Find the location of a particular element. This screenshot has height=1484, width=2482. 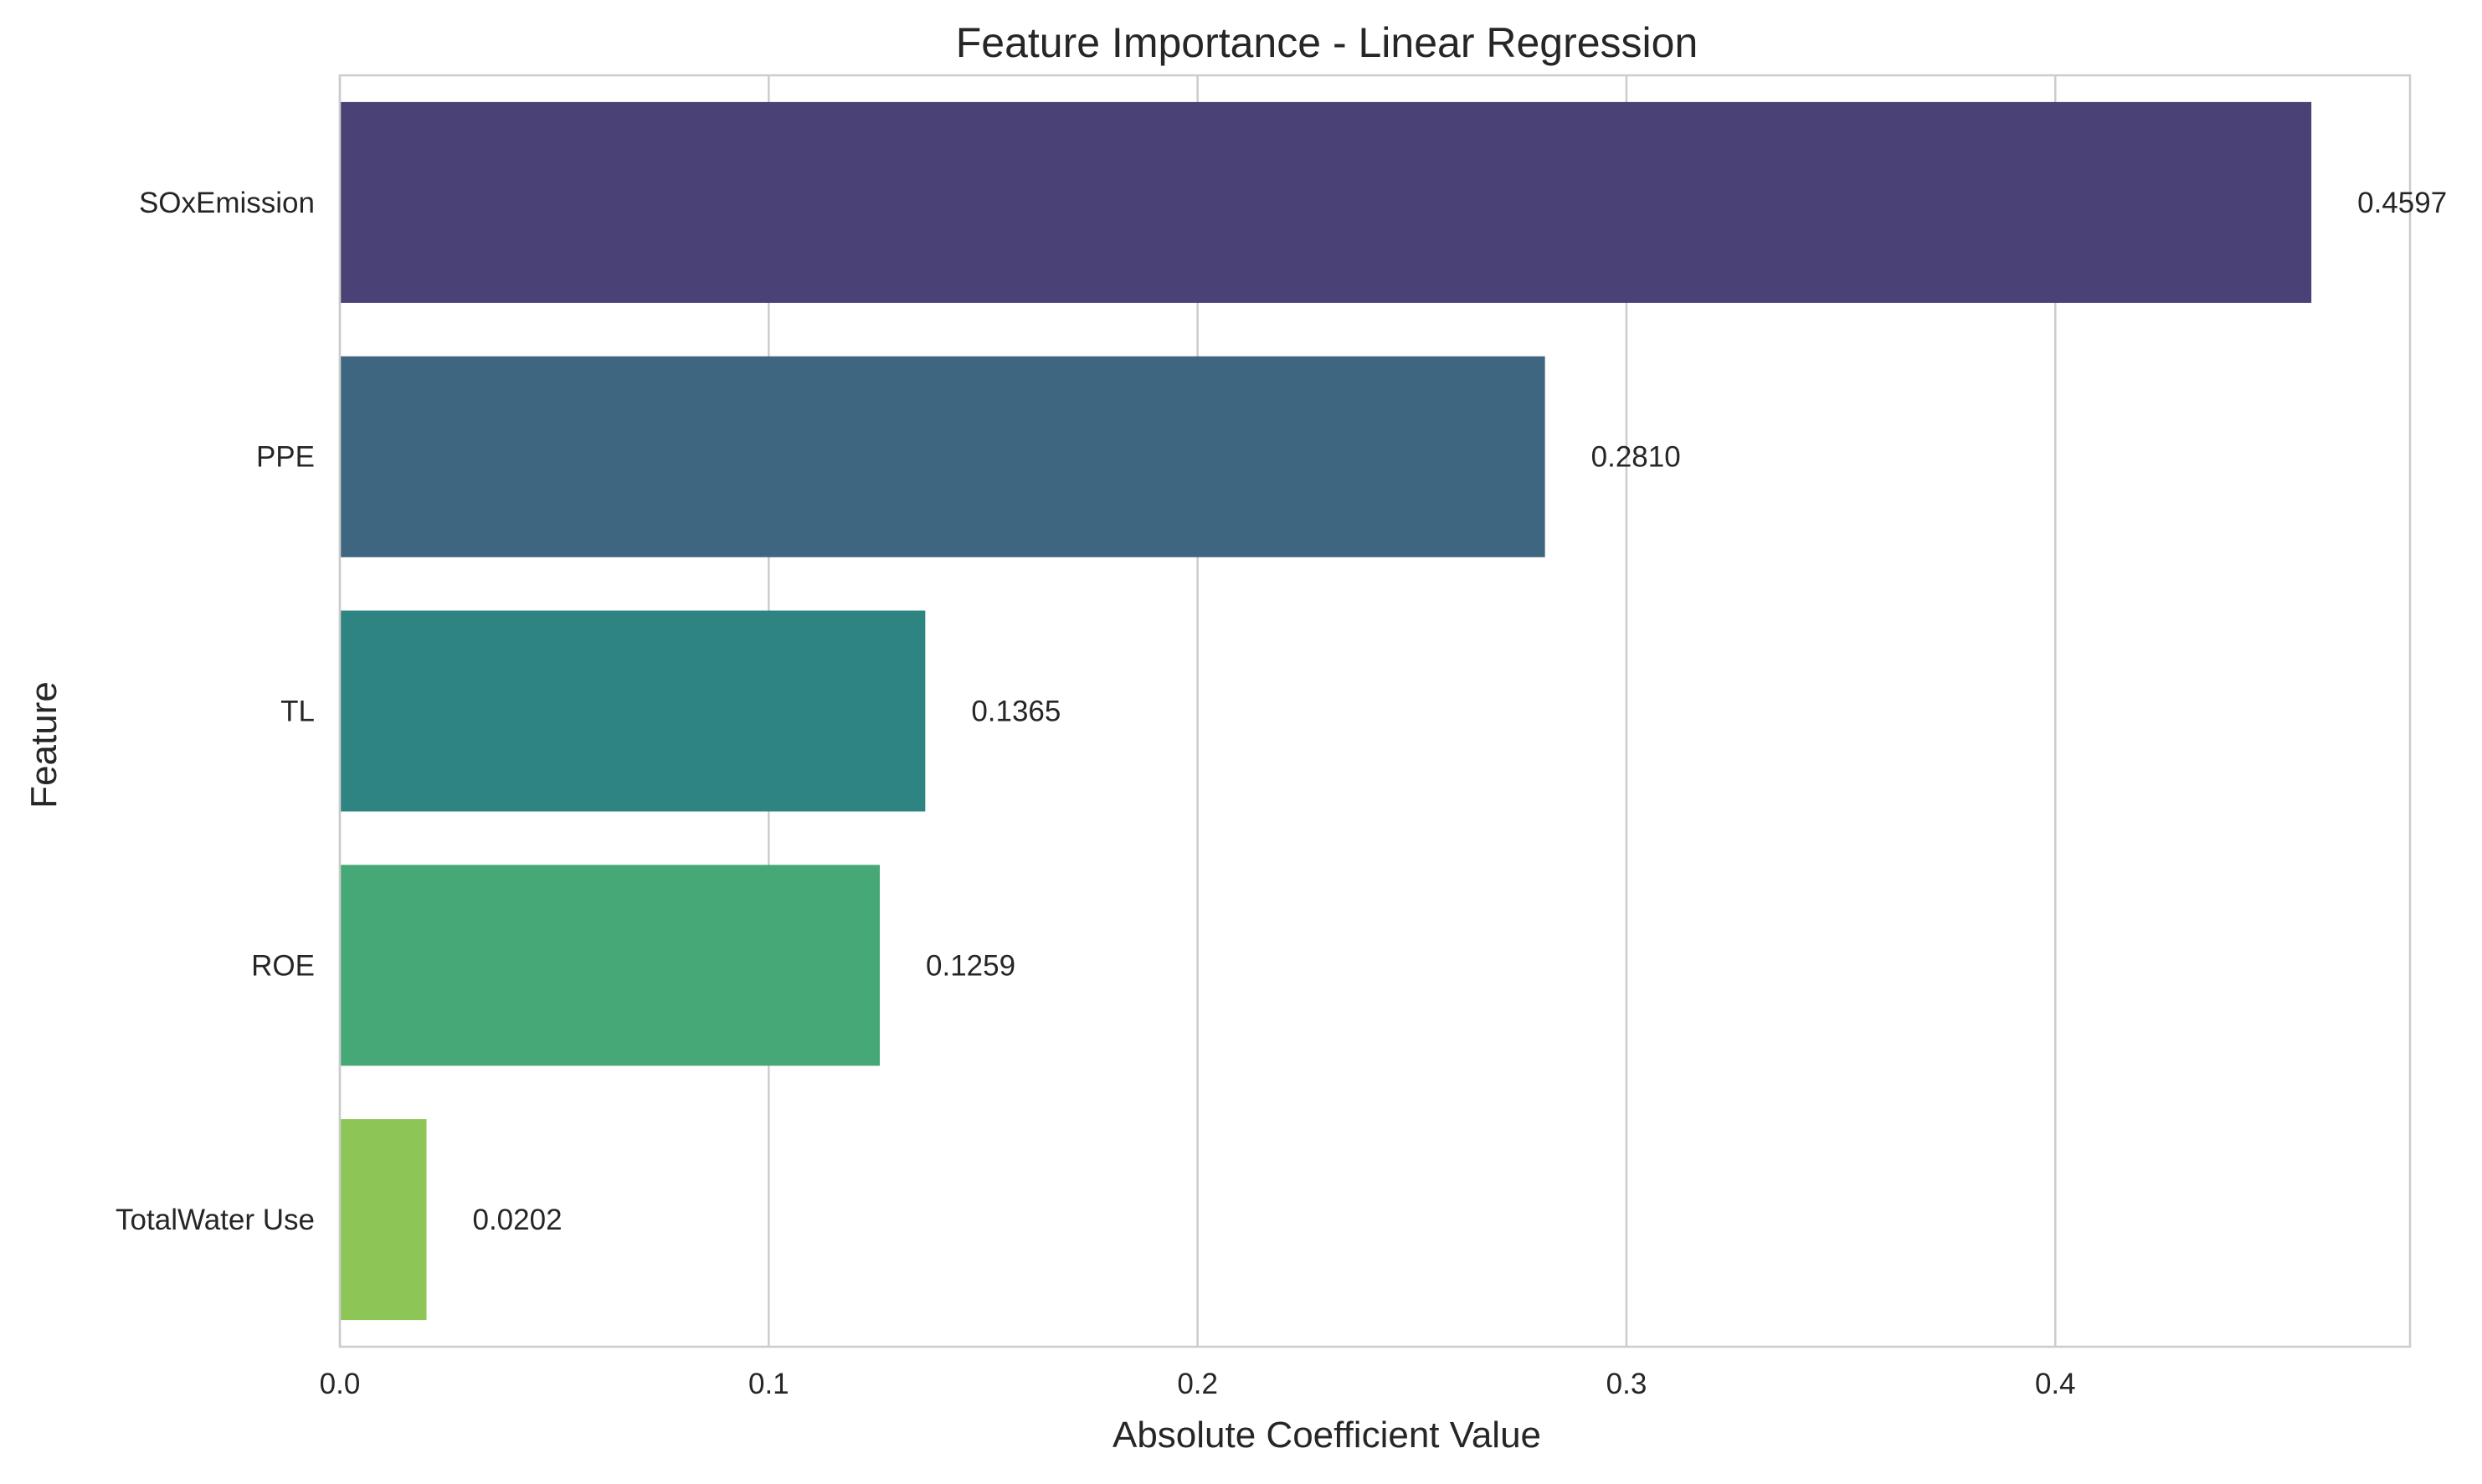

data-label-tl: 0.1365 is located at coordinates (1016, 712).